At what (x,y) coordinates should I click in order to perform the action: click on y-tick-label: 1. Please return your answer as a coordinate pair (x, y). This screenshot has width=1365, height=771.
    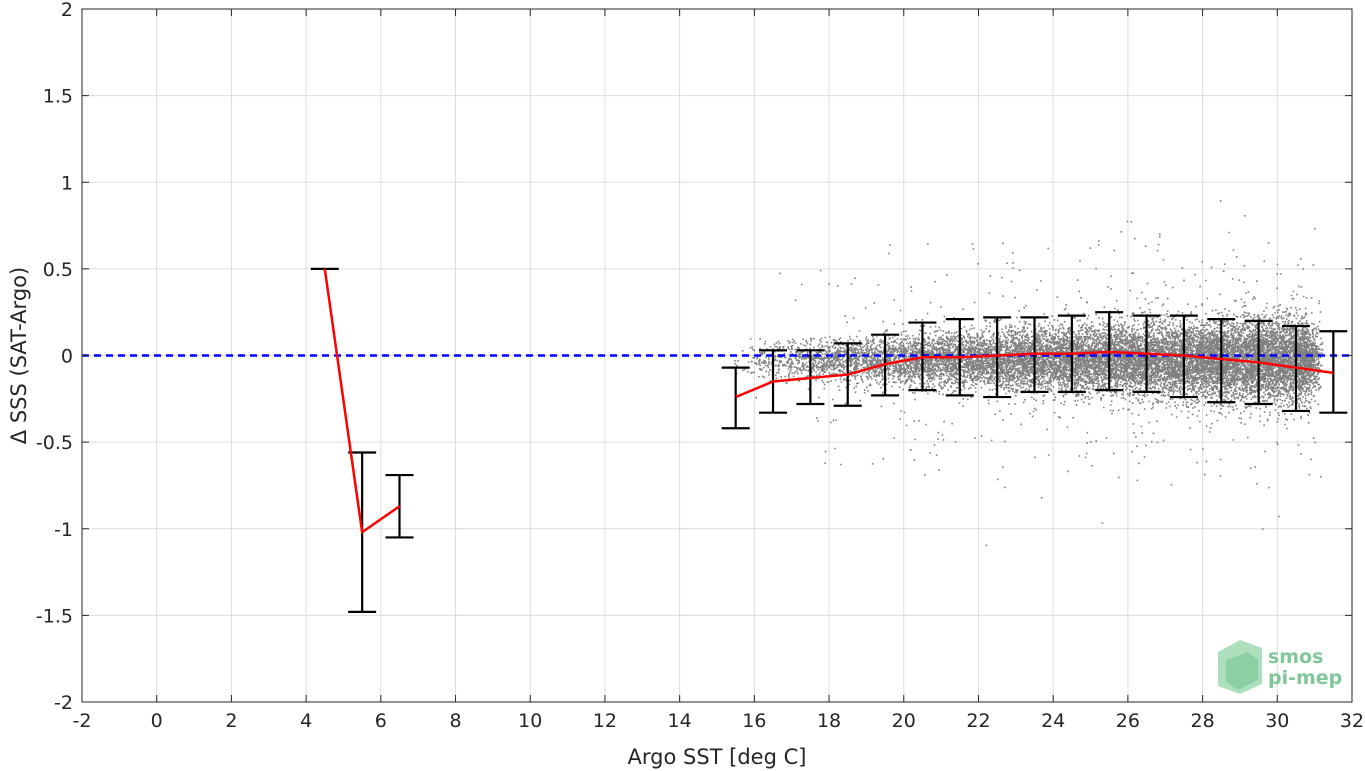
    Looking at the image, I should click on (67, 183).